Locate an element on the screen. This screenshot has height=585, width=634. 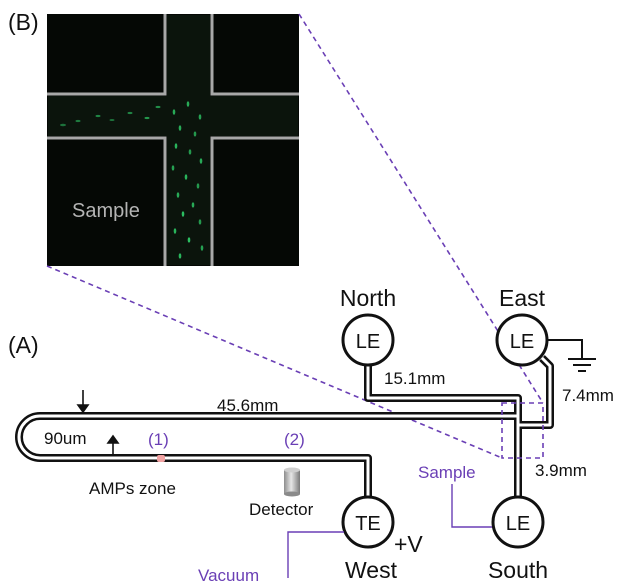
north-channel-length: 15.1mm is located at coordinates (414, 378).